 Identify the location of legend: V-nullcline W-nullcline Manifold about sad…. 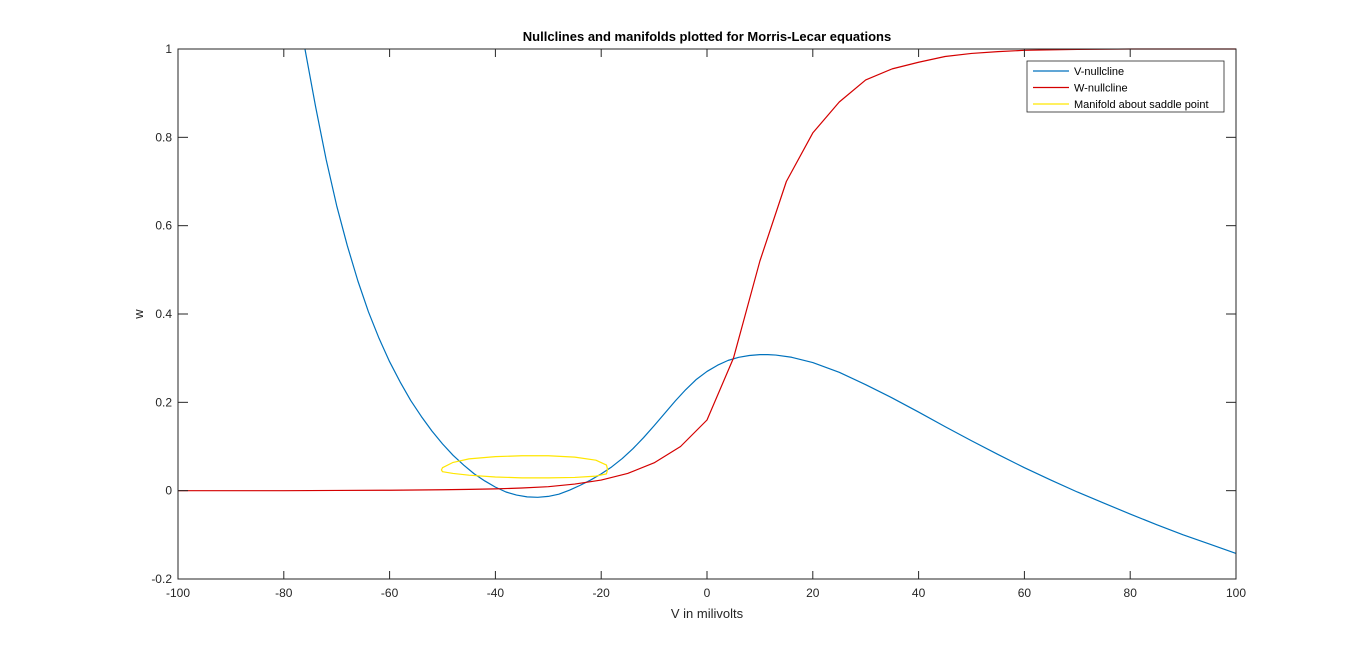
(1125, 86).